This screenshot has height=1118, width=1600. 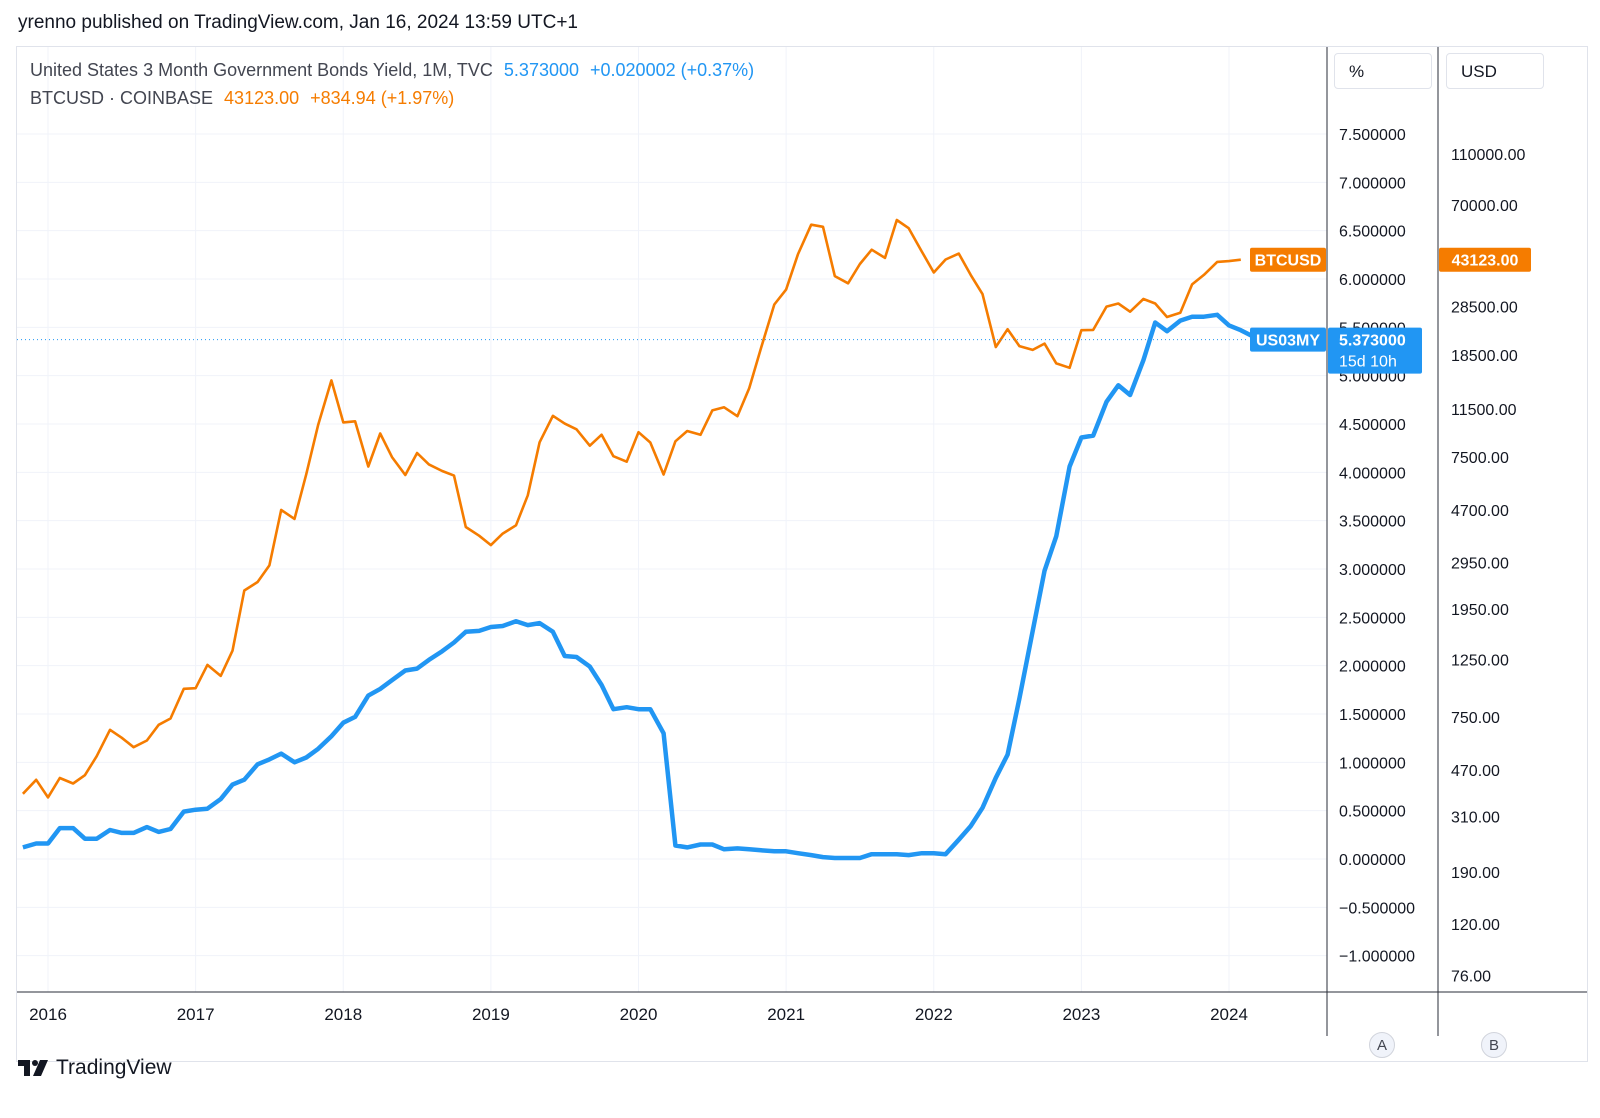 What do you see at coordinates (1480, 610) in the screenshot?
I see `btc-tick-label: 1950.00` at bounding box center [1480, 610].